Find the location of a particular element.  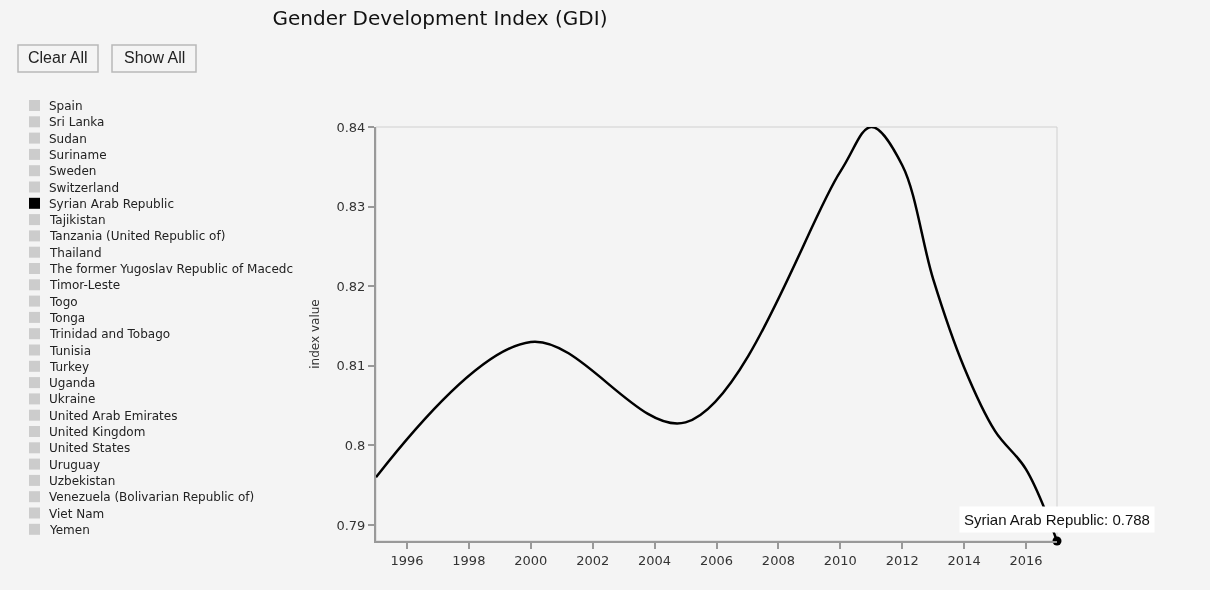

legend-label: Timor-Leste is located at coordinates (85, 285).